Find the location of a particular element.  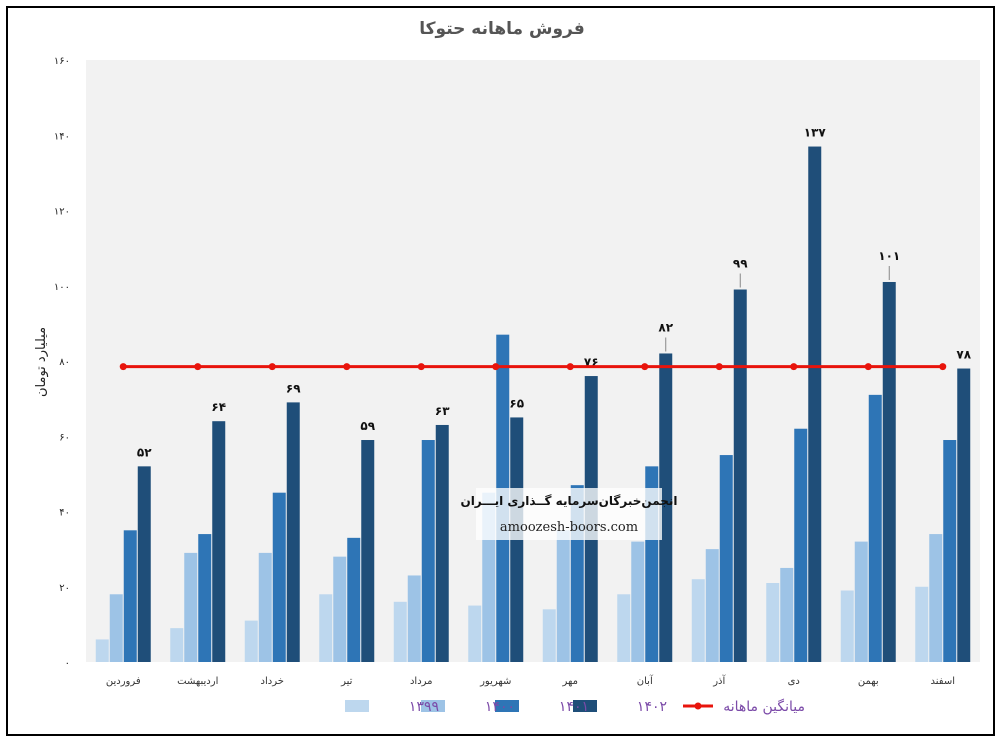

legend-label: ۱۴۰۰ is located at coordinates (500, 707).